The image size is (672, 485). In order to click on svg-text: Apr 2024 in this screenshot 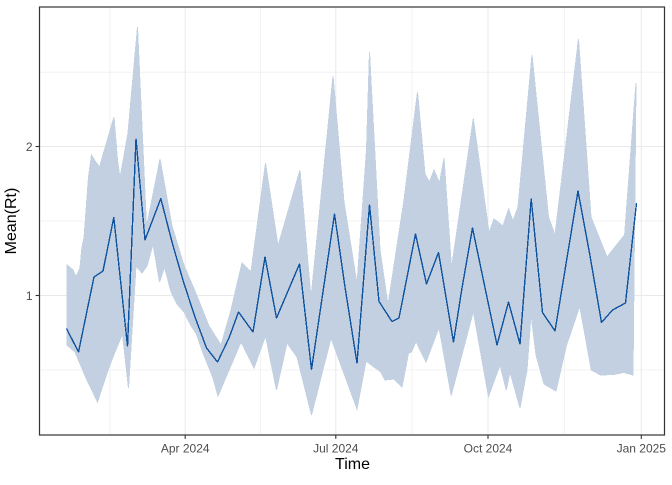, I will do `click(185, 449)`.